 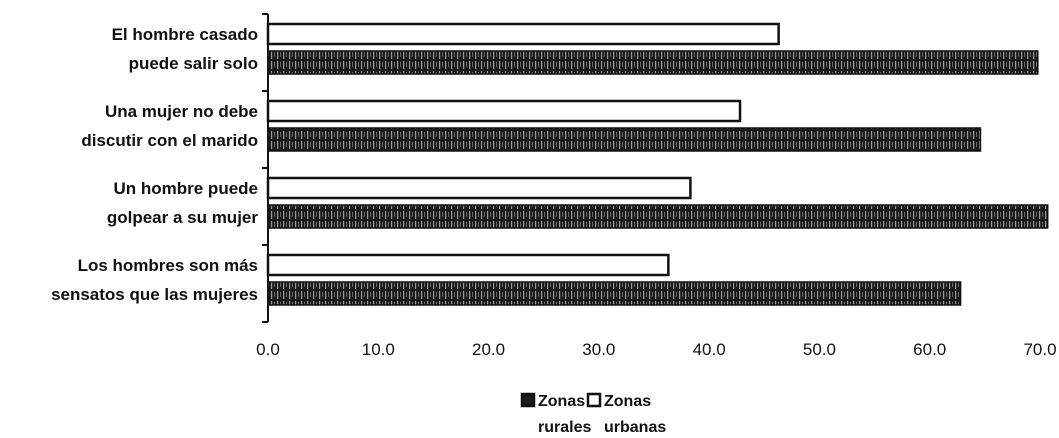 I want to click on legend-entry: Zonas rurales, so click(x=564, y=414).